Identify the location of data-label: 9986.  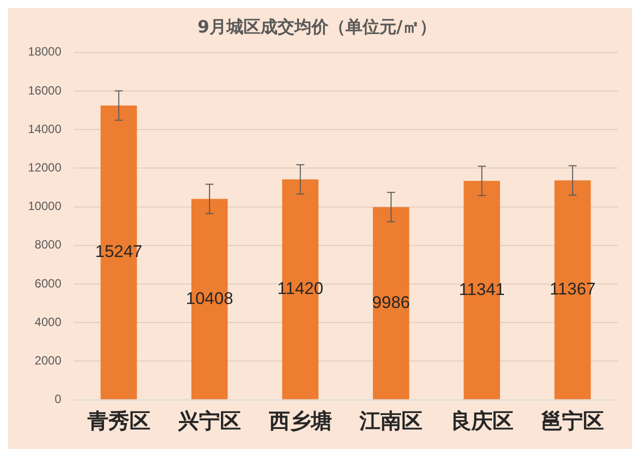
(391, 302).